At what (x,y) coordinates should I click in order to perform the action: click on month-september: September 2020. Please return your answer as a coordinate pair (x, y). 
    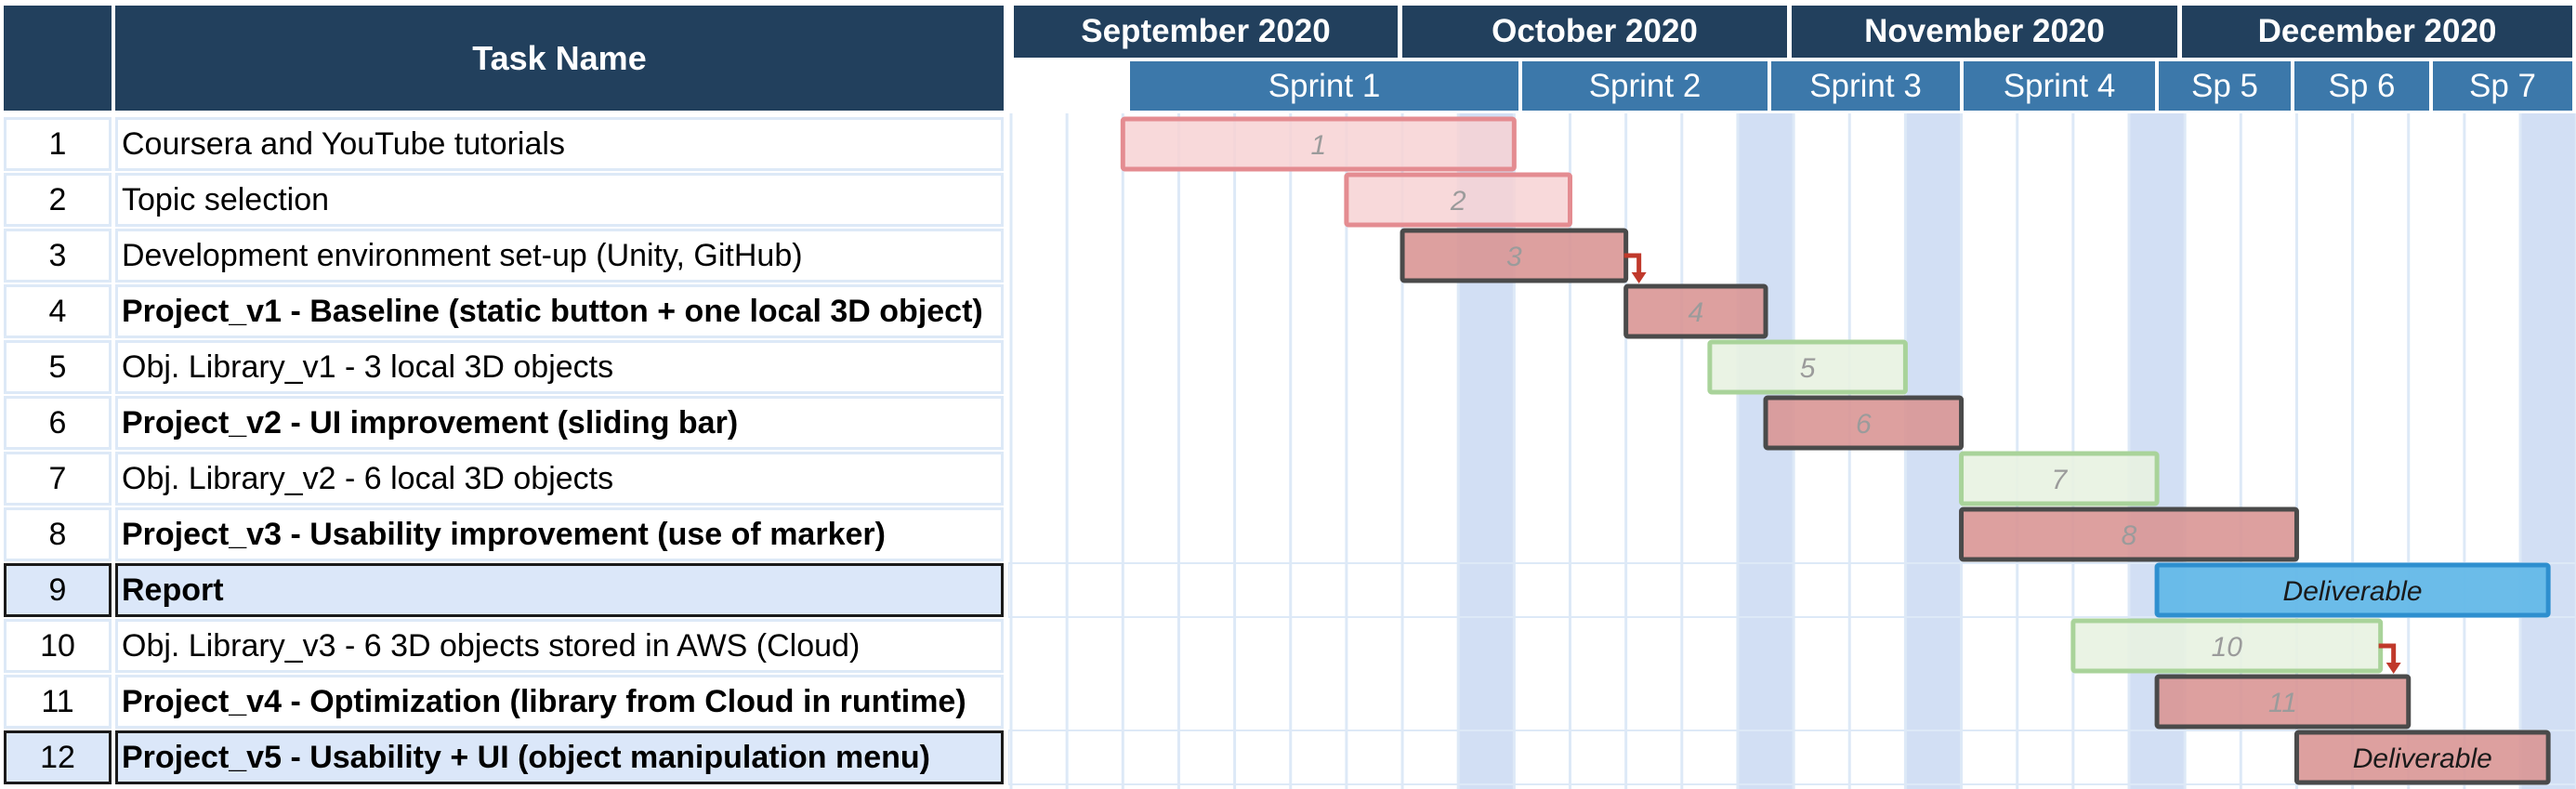
    Looking at the image, I should click on (1206, 32).